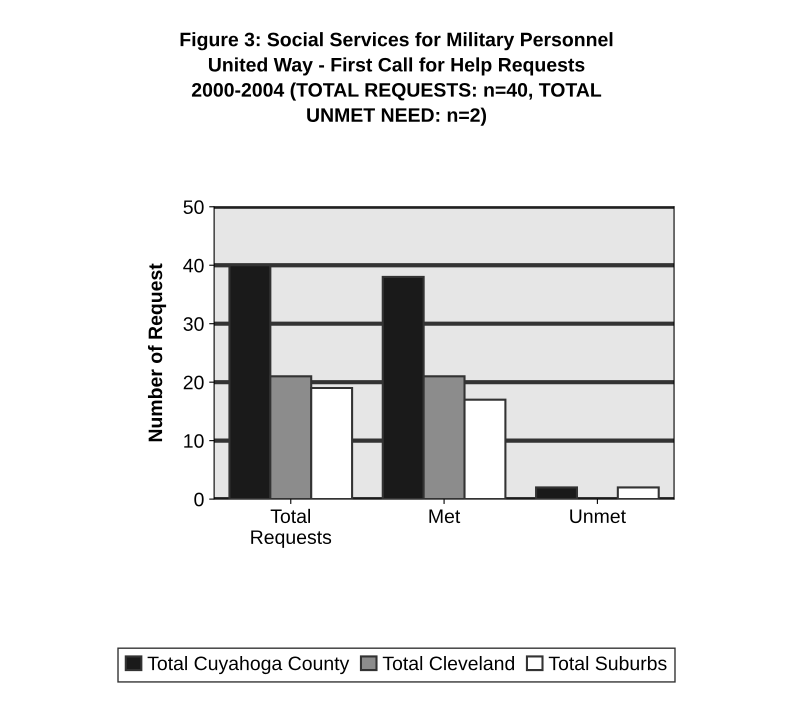 The width and height of the screenshot is (793, 713). Describe the element at coordinates (249, 665) in the screenshot. I see `legend-label: Total Cuyahoga County` at that location.